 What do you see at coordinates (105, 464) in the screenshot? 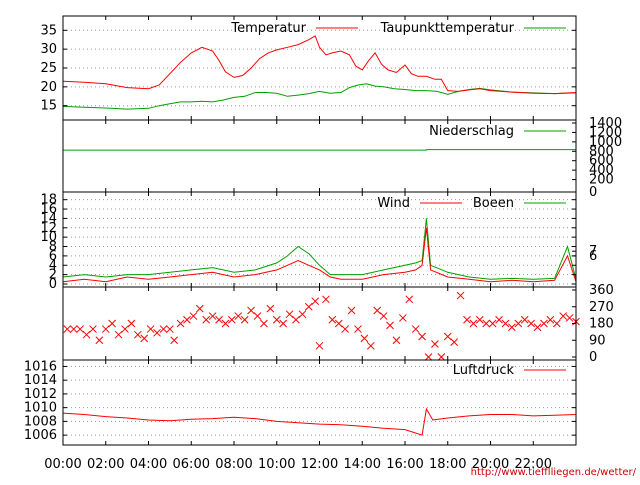
I see `x-tick-label: 02:00` at bounding box center [105, 464].